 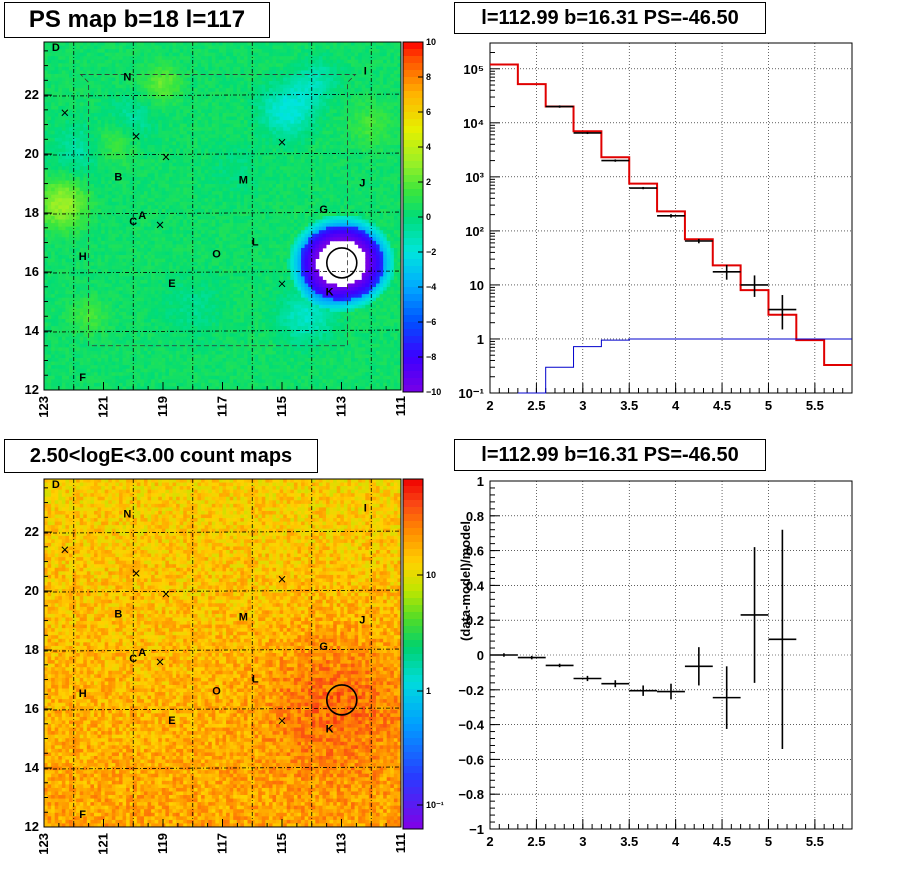 I want to click on count-map-source-label: K, so click(x=330, y=730).